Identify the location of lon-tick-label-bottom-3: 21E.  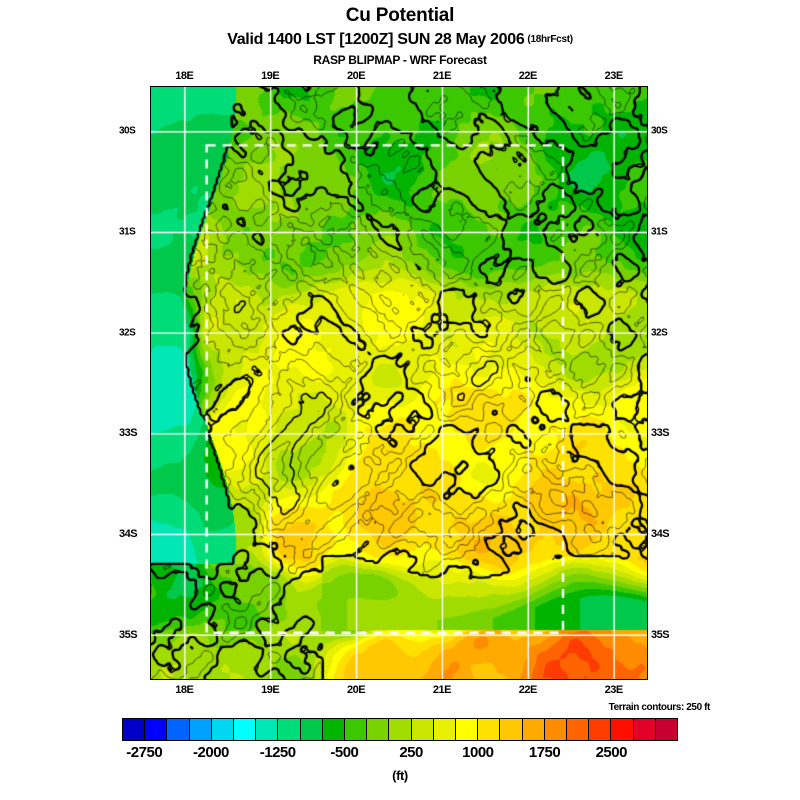
(442, 690).